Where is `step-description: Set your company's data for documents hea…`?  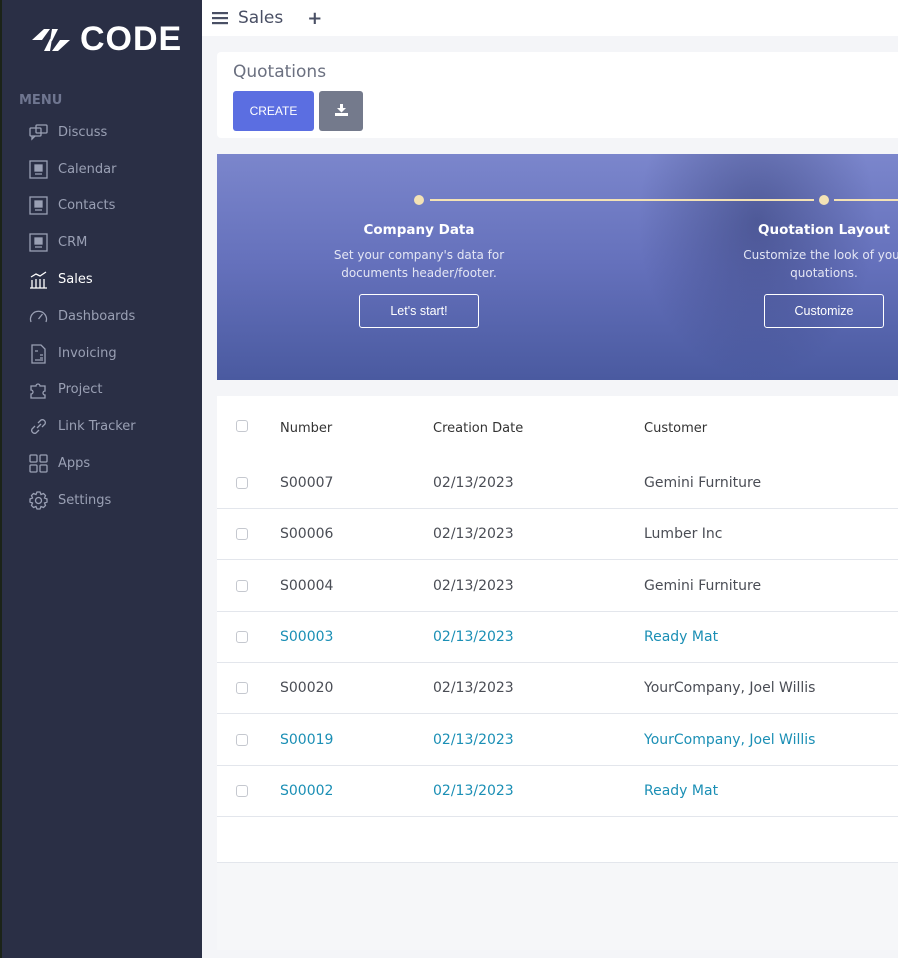
step-description: Set your company's data for documents hea… is located at coordinates (419, 264).